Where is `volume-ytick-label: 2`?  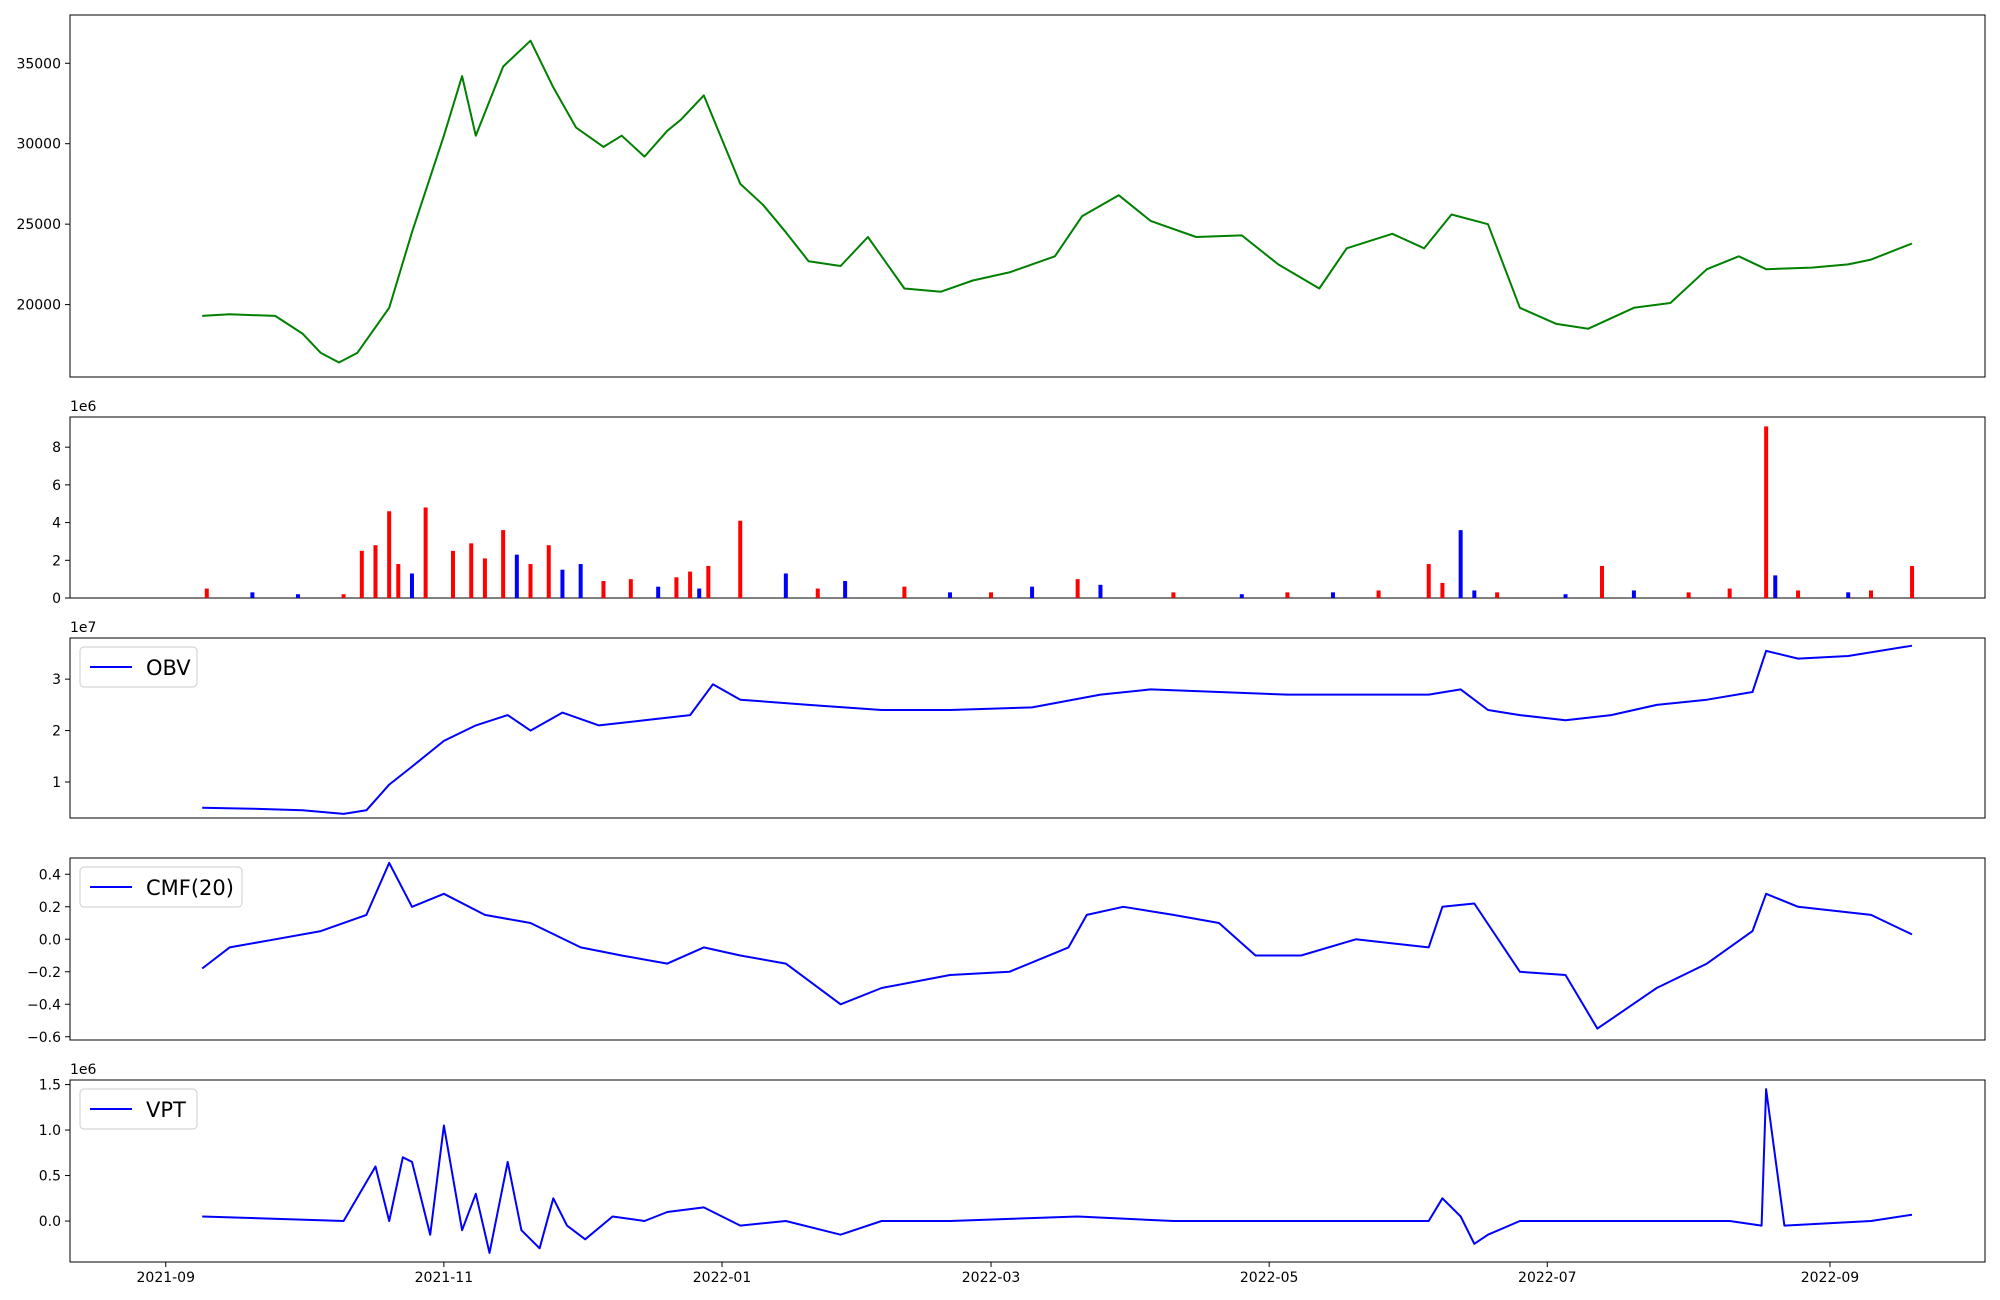
volume-ytick-label: 2 is located at coordinates (56, 561).